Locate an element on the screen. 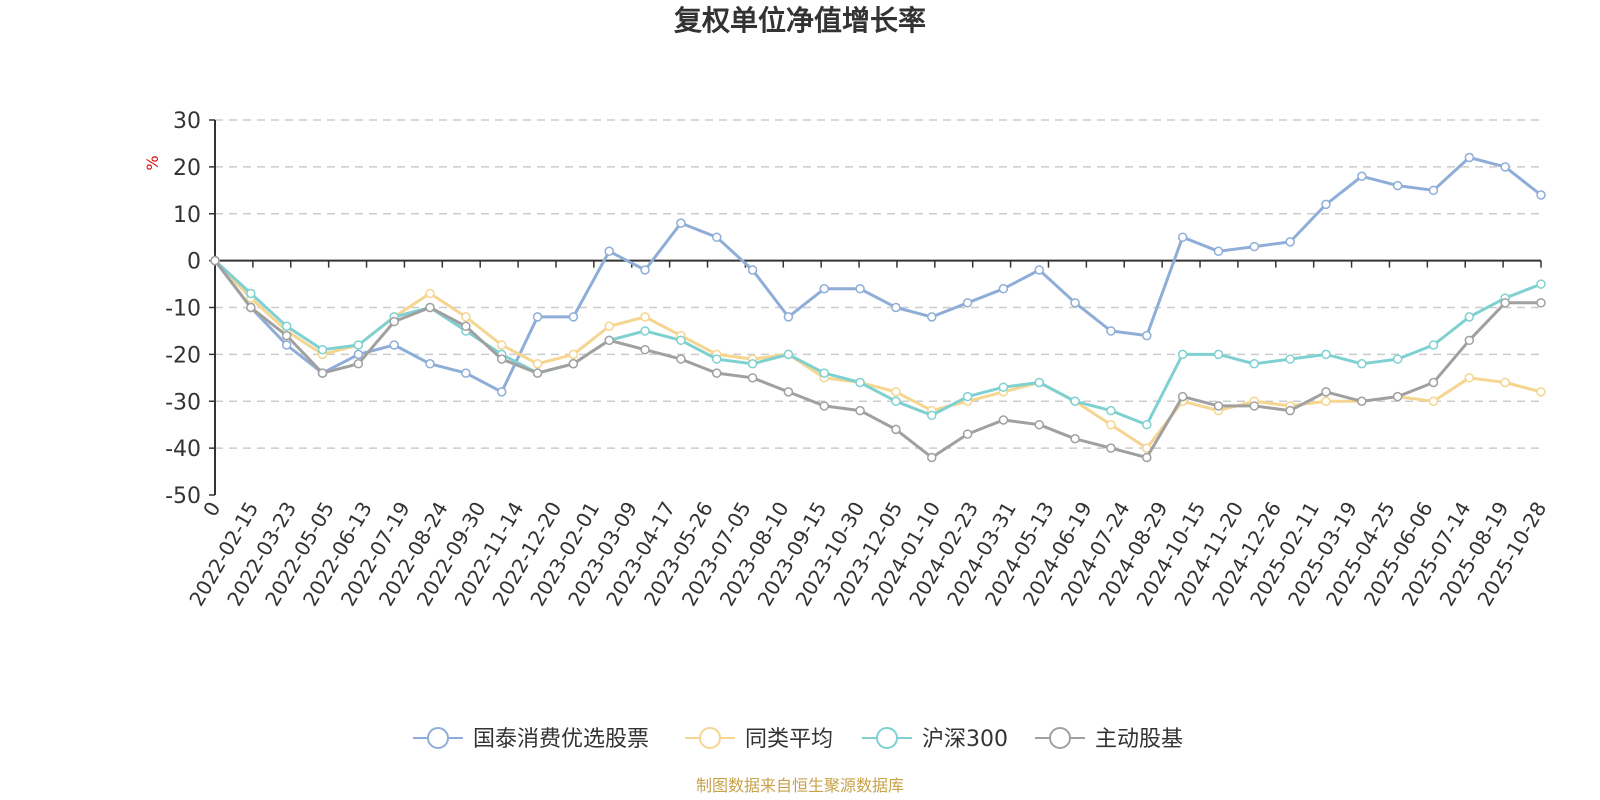 The height and width of the screenshot is (800, 1600). y-tick-label: 30 is located at coordinates (187, 121).